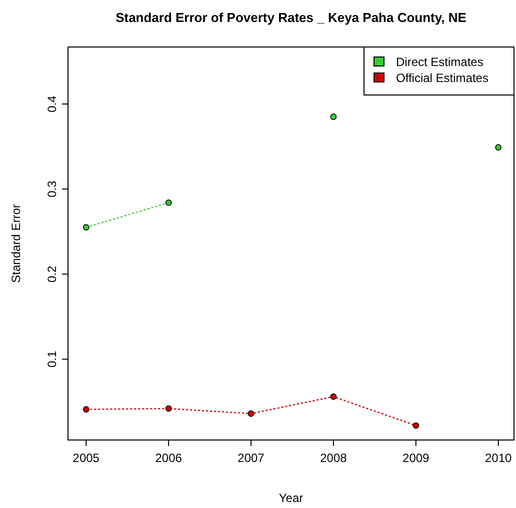 Image resolution: width=516 pixels, height=508 pixels. Describe the element at coordinates (440, 62) in the screenshot. I see `legend-label: Direct Estimates` at that location.